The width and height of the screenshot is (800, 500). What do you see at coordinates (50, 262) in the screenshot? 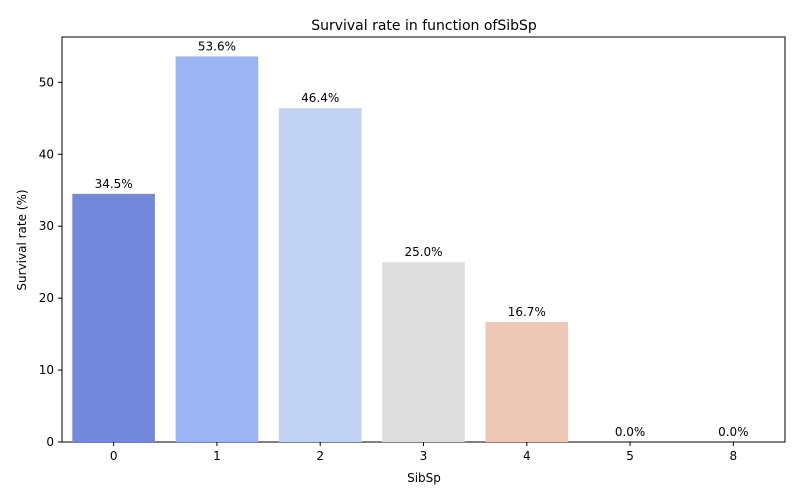
I see `y-axis-ticks: 0 10 20 30 40 50` at bounding box center [50, 262].